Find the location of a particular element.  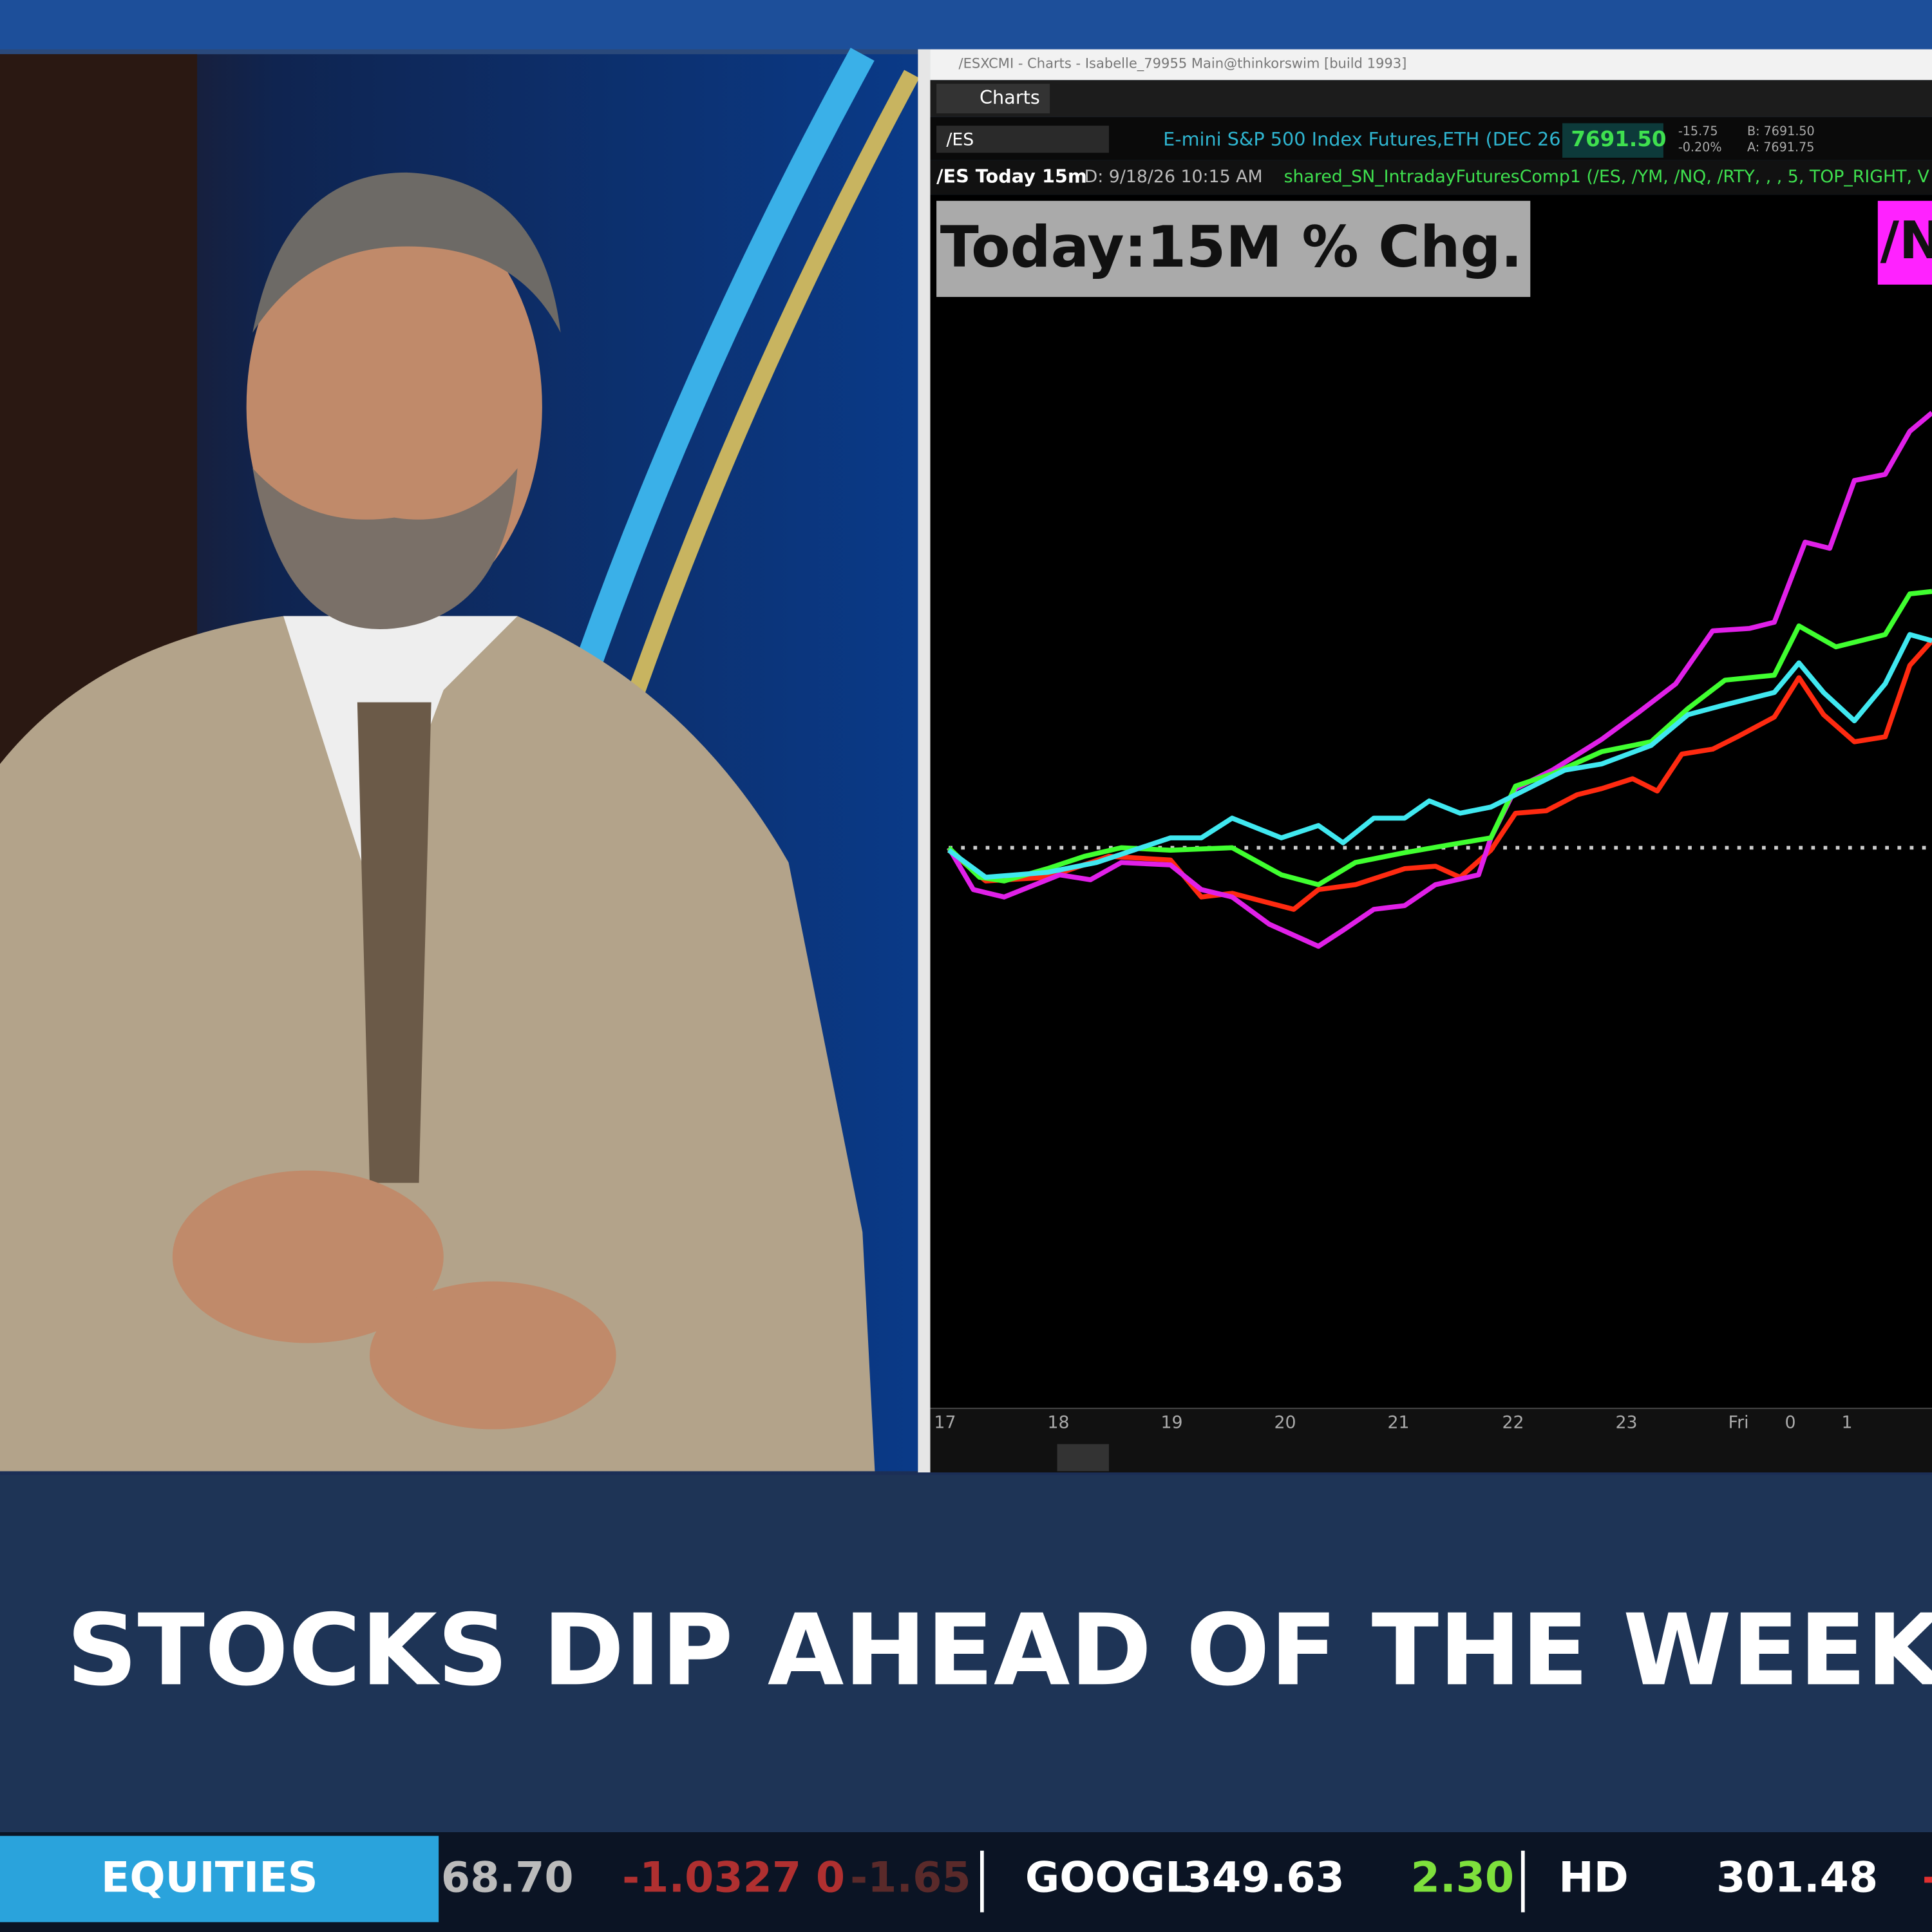

ticker-section-box is located at coordinates (219, 1878).